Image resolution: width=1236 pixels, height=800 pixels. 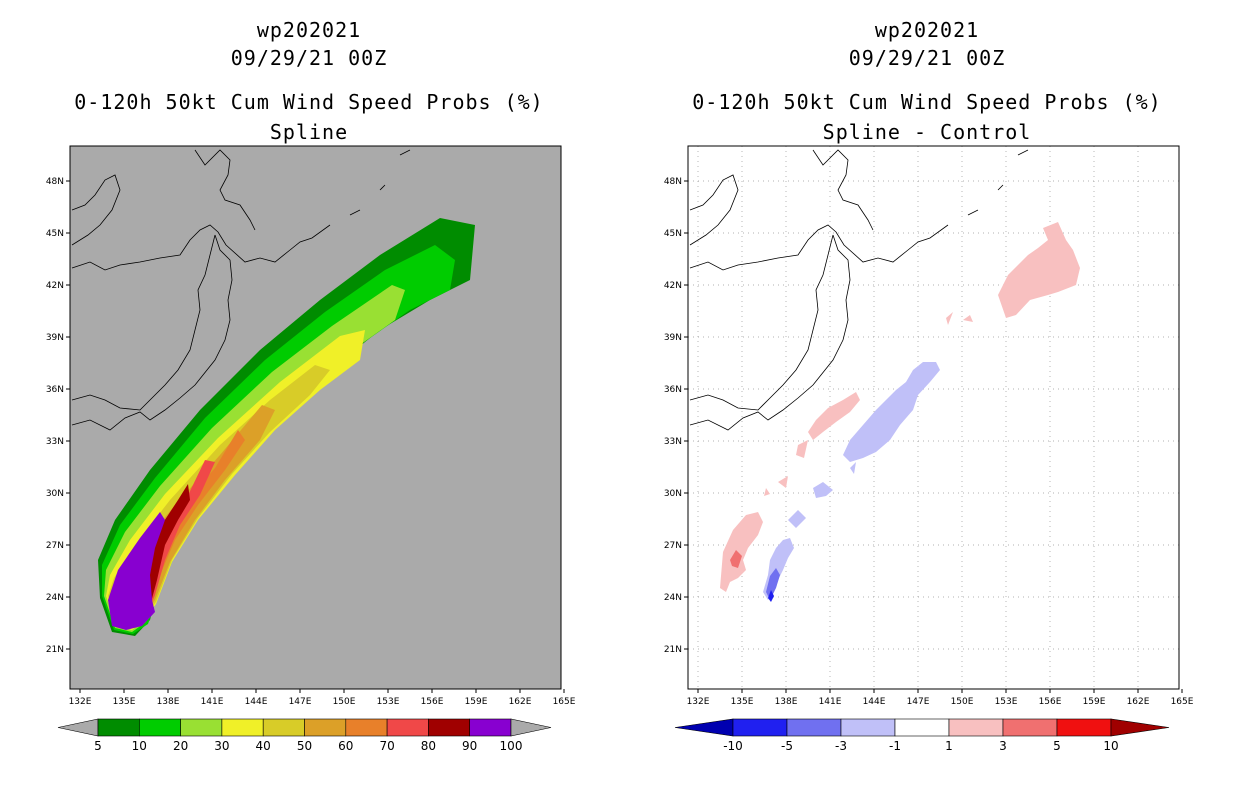 What do you see at coordinates (673, 338) in the screenshot?
I see `lat-label: 39N` at bounding box center [673, 338].